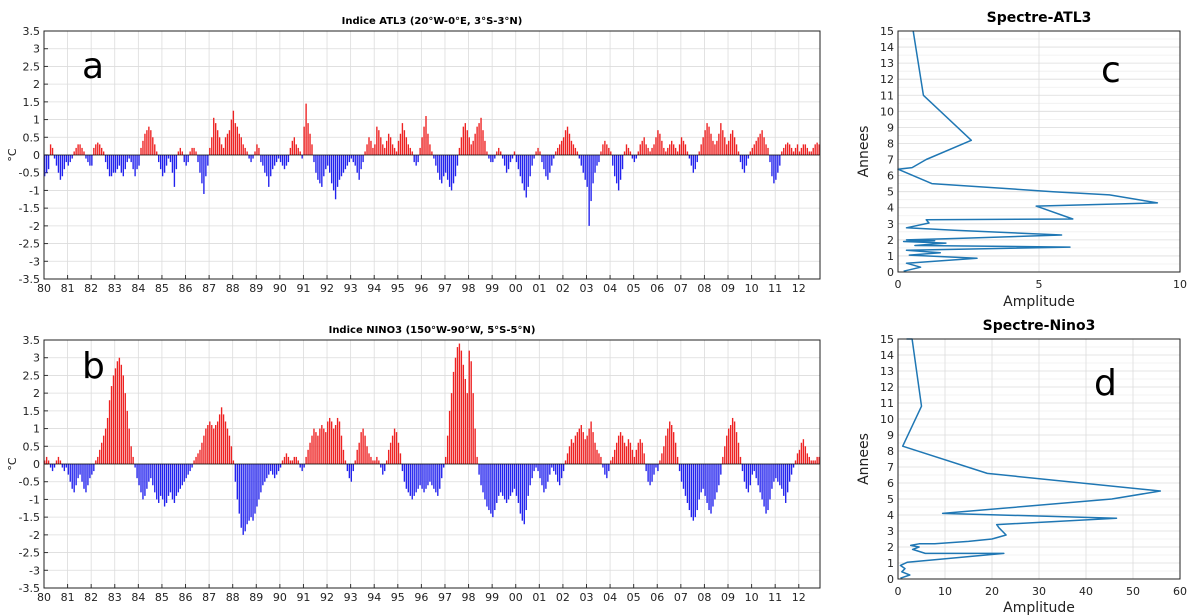 The width and height of the screenshot is (1192, 616). I want to click on y-tick-label: -2, so click(34, 535).